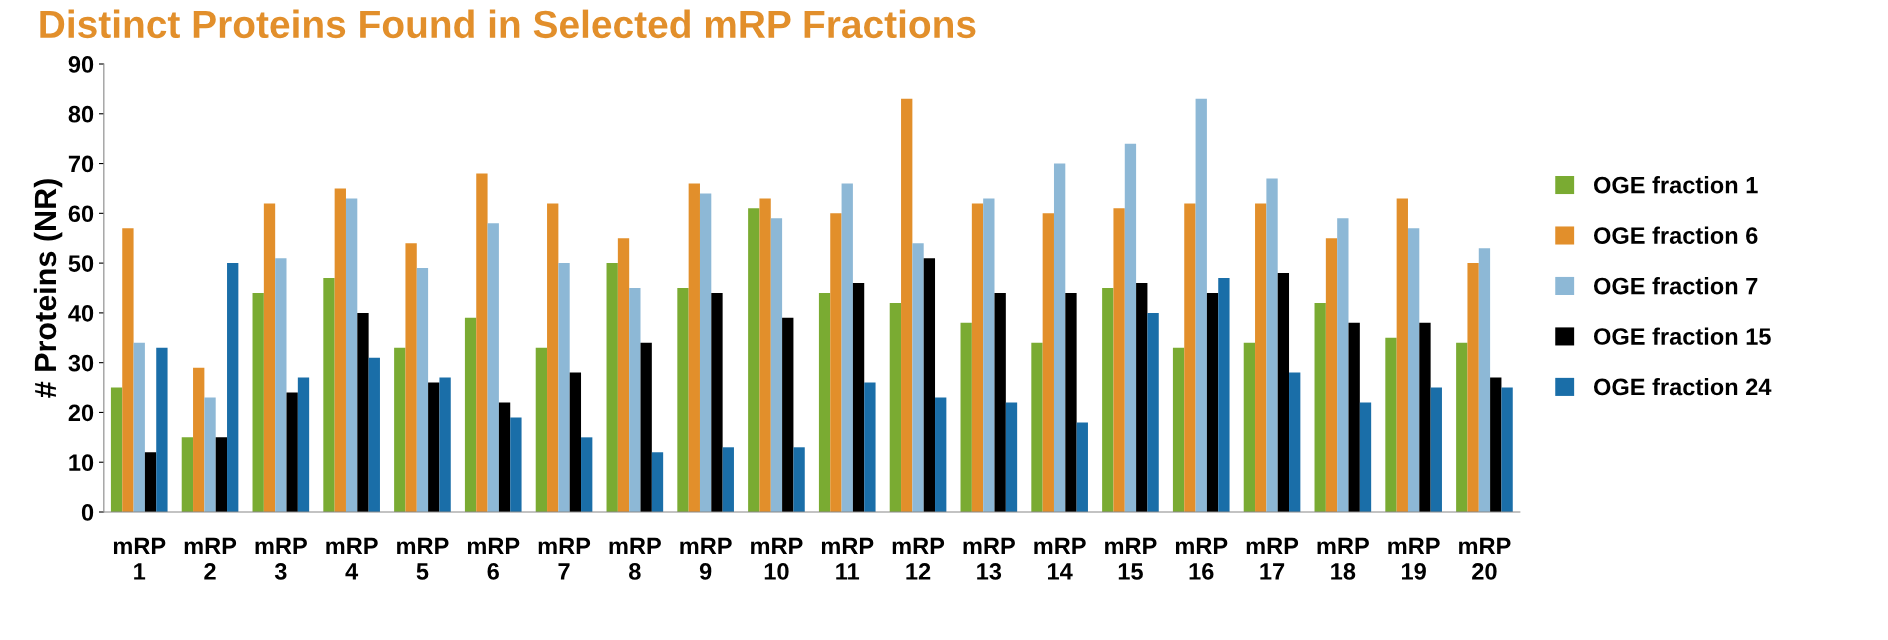 The width and height of the screenshot is (1888, 640). Describe the element at coordinates (1201, 558) in the screenshot. I see `x-tick-label: mRP 16` at that location.